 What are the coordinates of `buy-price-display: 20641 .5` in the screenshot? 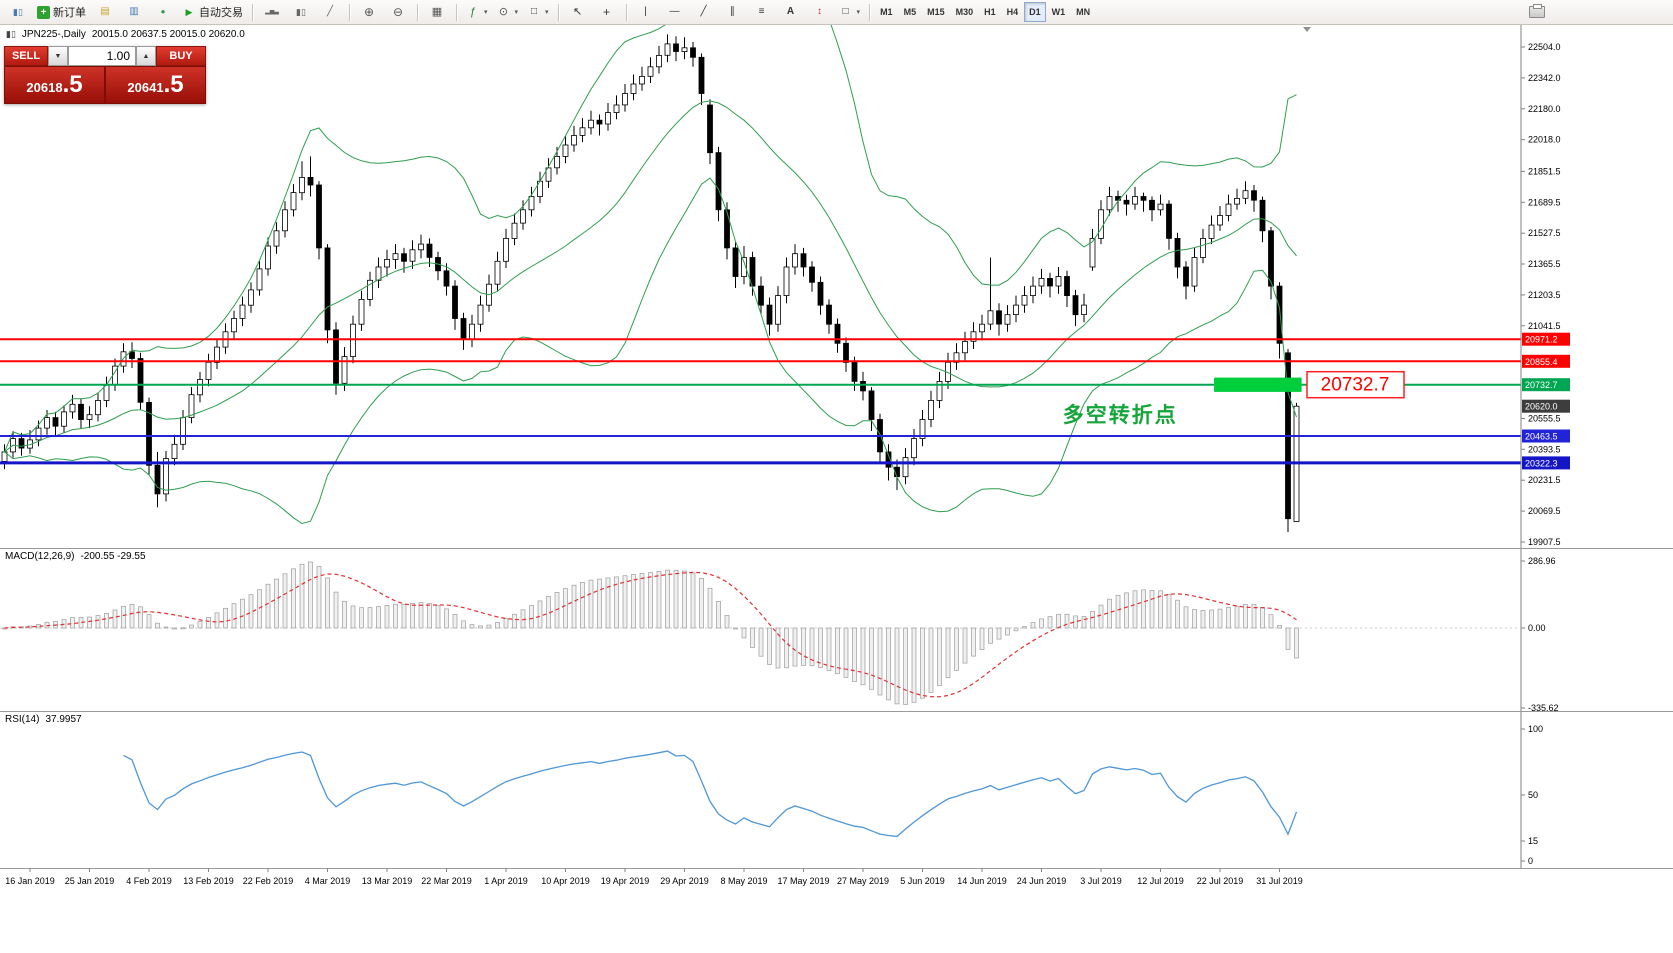 It's located at (155, 85).